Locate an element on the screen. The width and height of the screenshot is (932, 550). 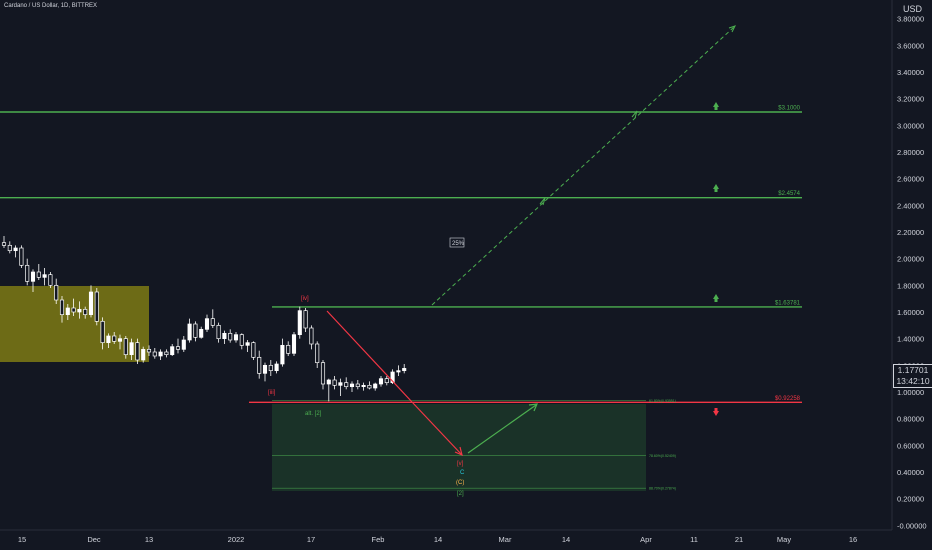
fib-label: 61.80%(0.93551) is located at coordinates (662, 401).